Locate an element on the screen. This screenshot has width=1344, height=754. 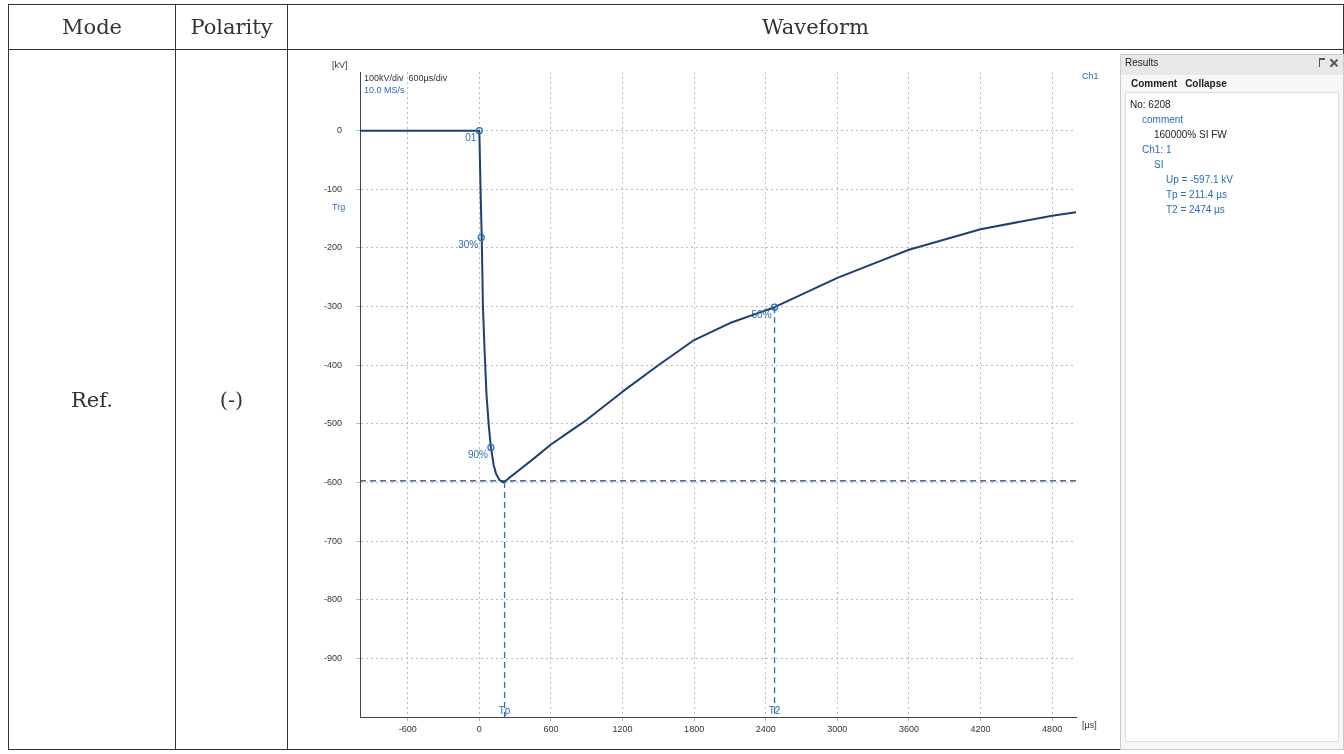
text: Ch1 is located at coordinates (1090, 75).